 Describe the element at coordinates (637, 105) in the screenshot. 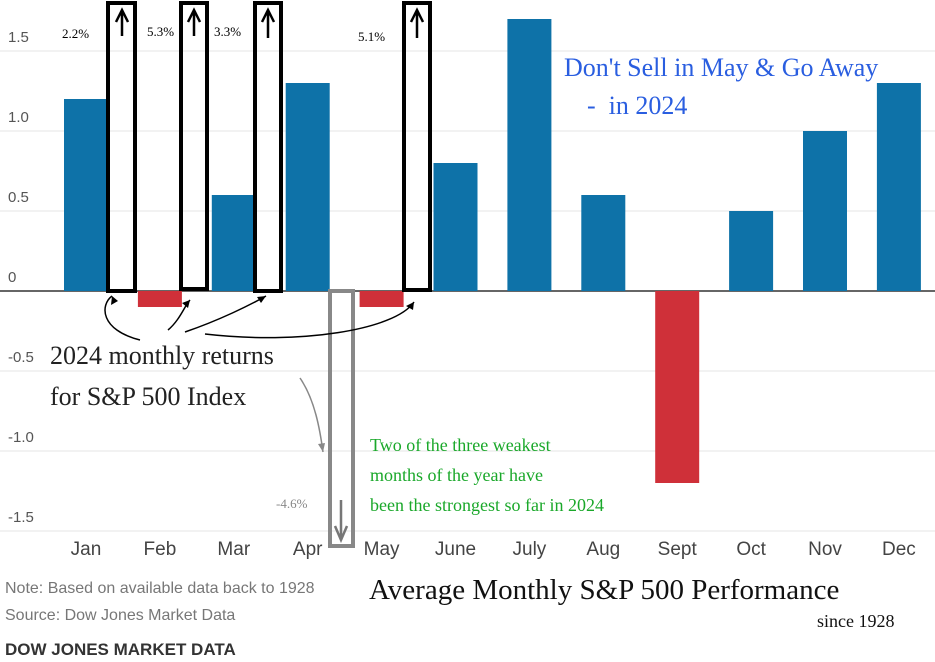

I see `chart-subtitle: - in 2024` at that location.